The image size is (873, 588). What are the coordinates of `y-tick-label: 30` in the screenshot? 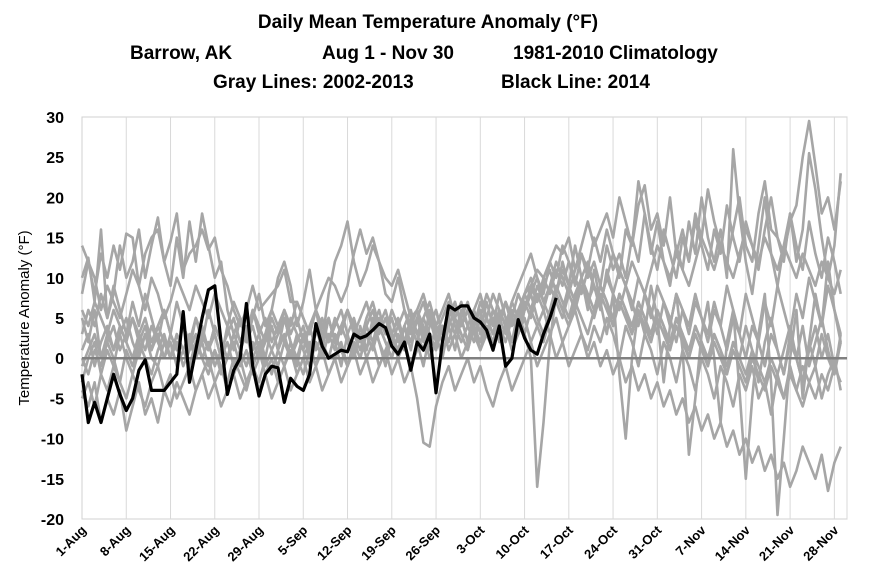 It's located at (55, 118).